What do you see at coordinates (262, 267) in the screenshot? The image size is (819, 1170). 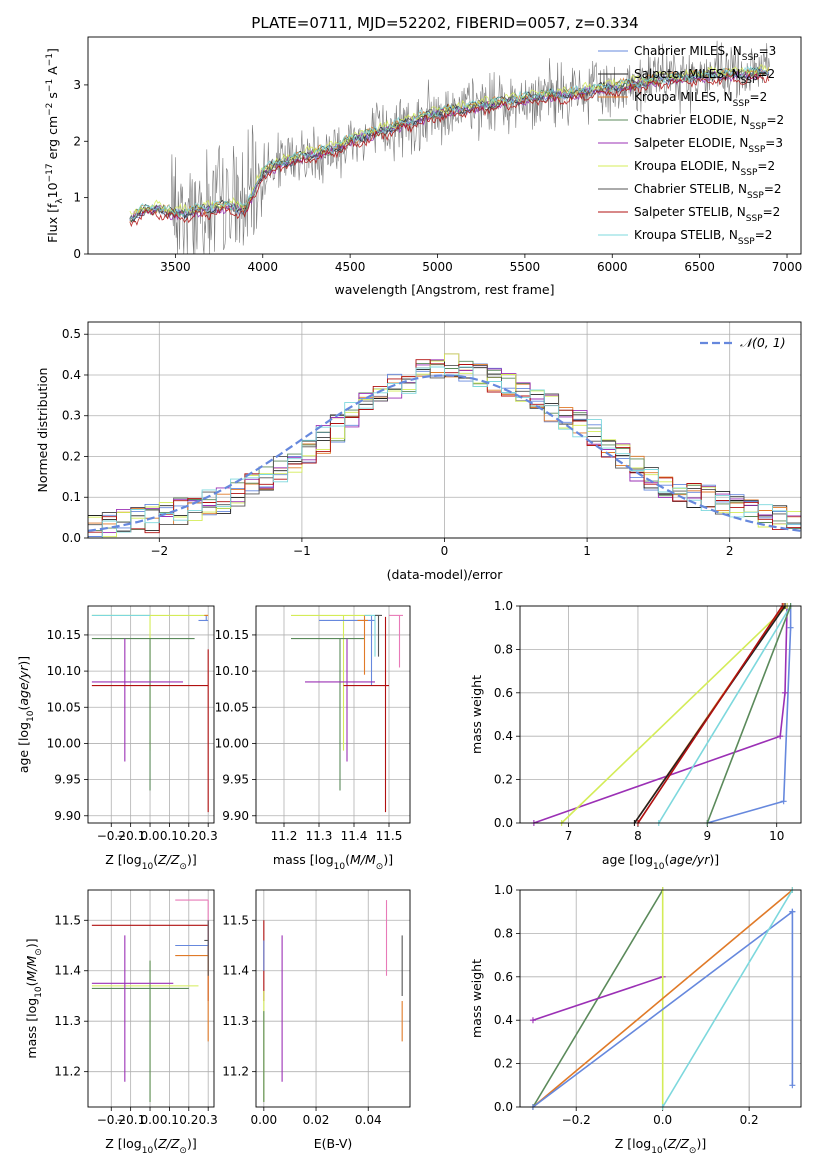 I see `x-tick-label: 4000` at bounding box center [262, 267].